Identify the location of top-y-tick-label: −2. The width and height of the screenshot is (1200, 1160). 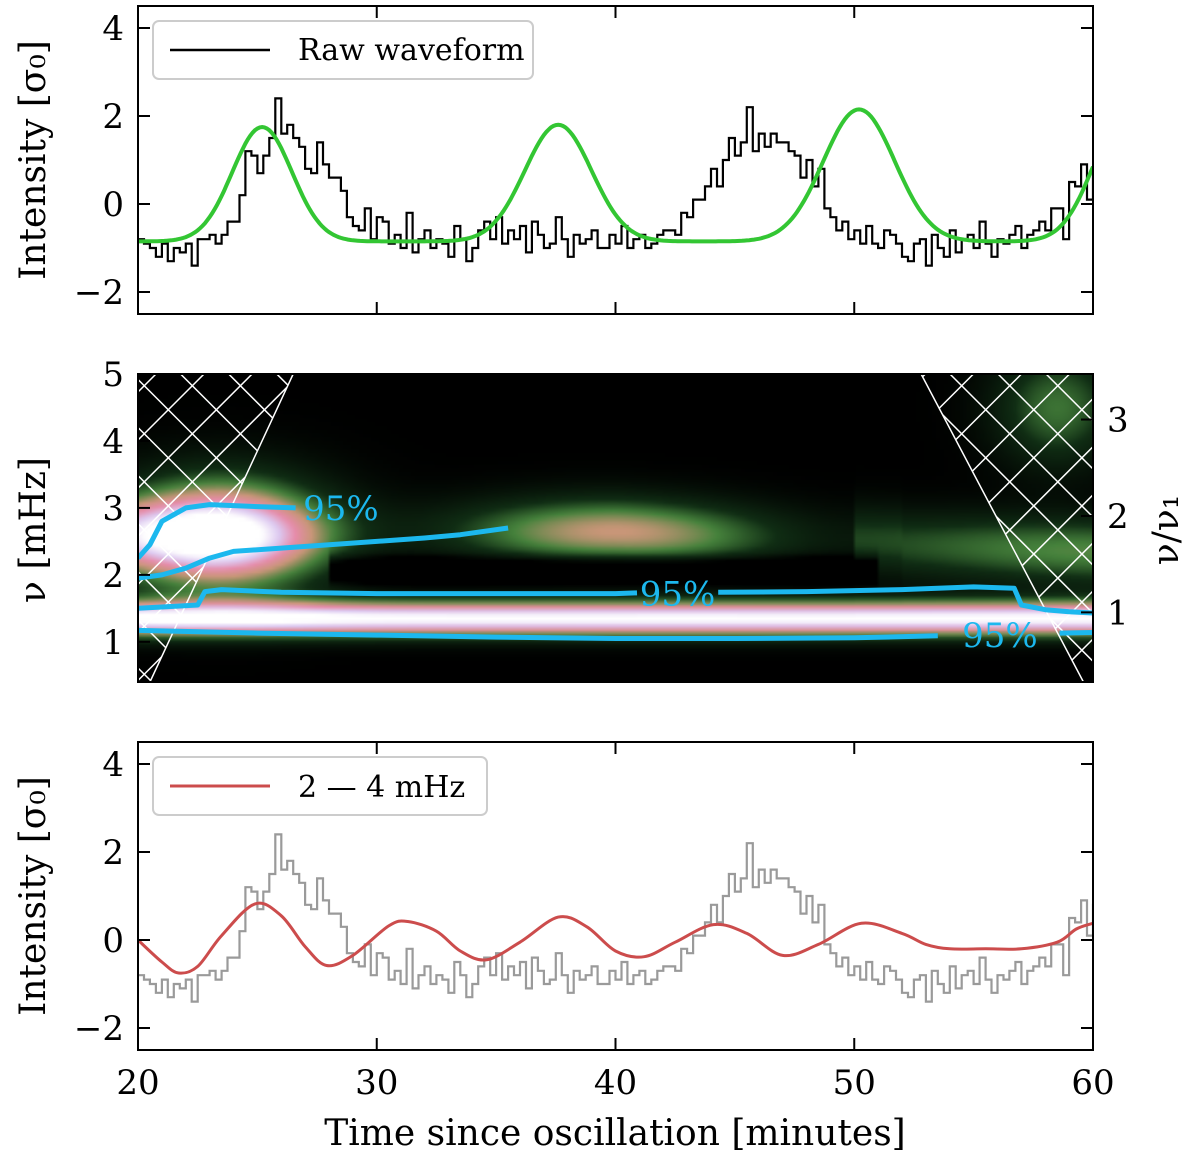
(99, 293).